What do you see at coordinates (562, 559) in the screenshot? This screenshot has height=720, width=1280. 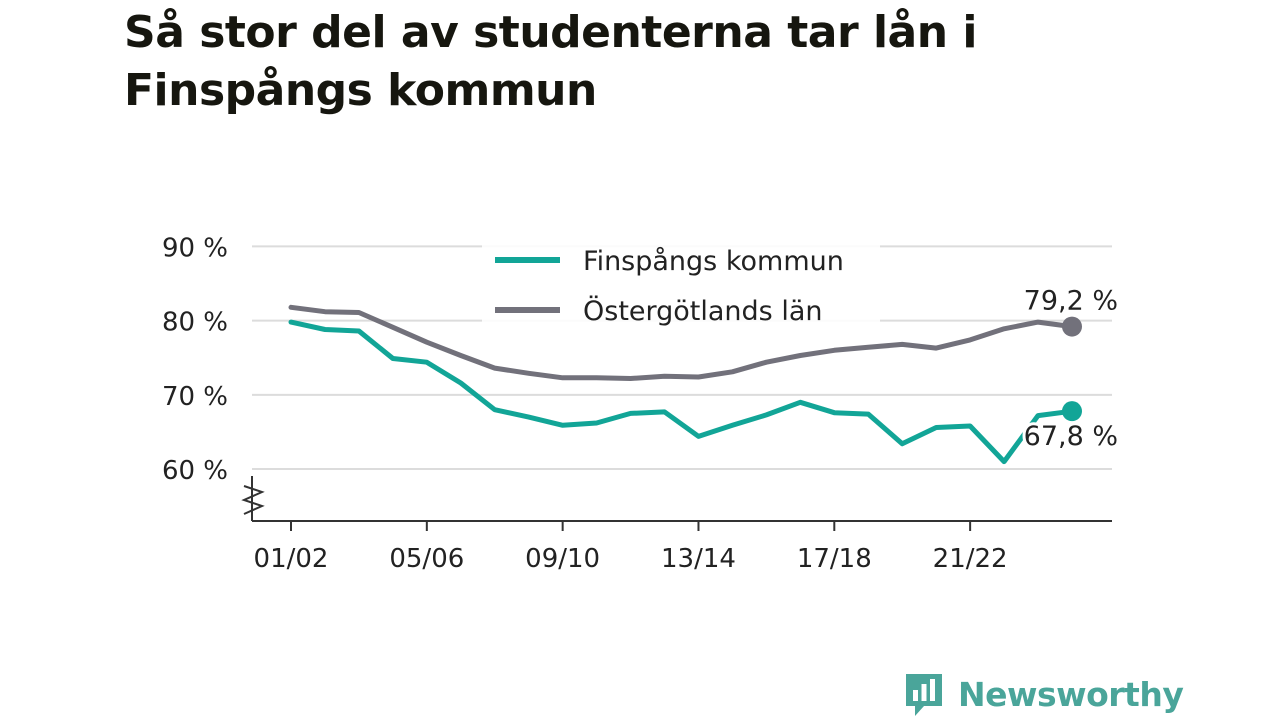 I see `x-tick-label: 09/10` at bounding box center [562, 559].